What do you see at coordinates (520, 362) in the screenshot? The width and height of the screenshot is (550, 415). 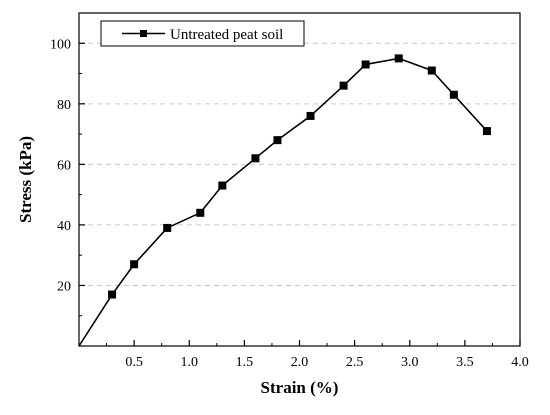 I see `x-tick-label: 4.0` at bounding box center [520, 362].